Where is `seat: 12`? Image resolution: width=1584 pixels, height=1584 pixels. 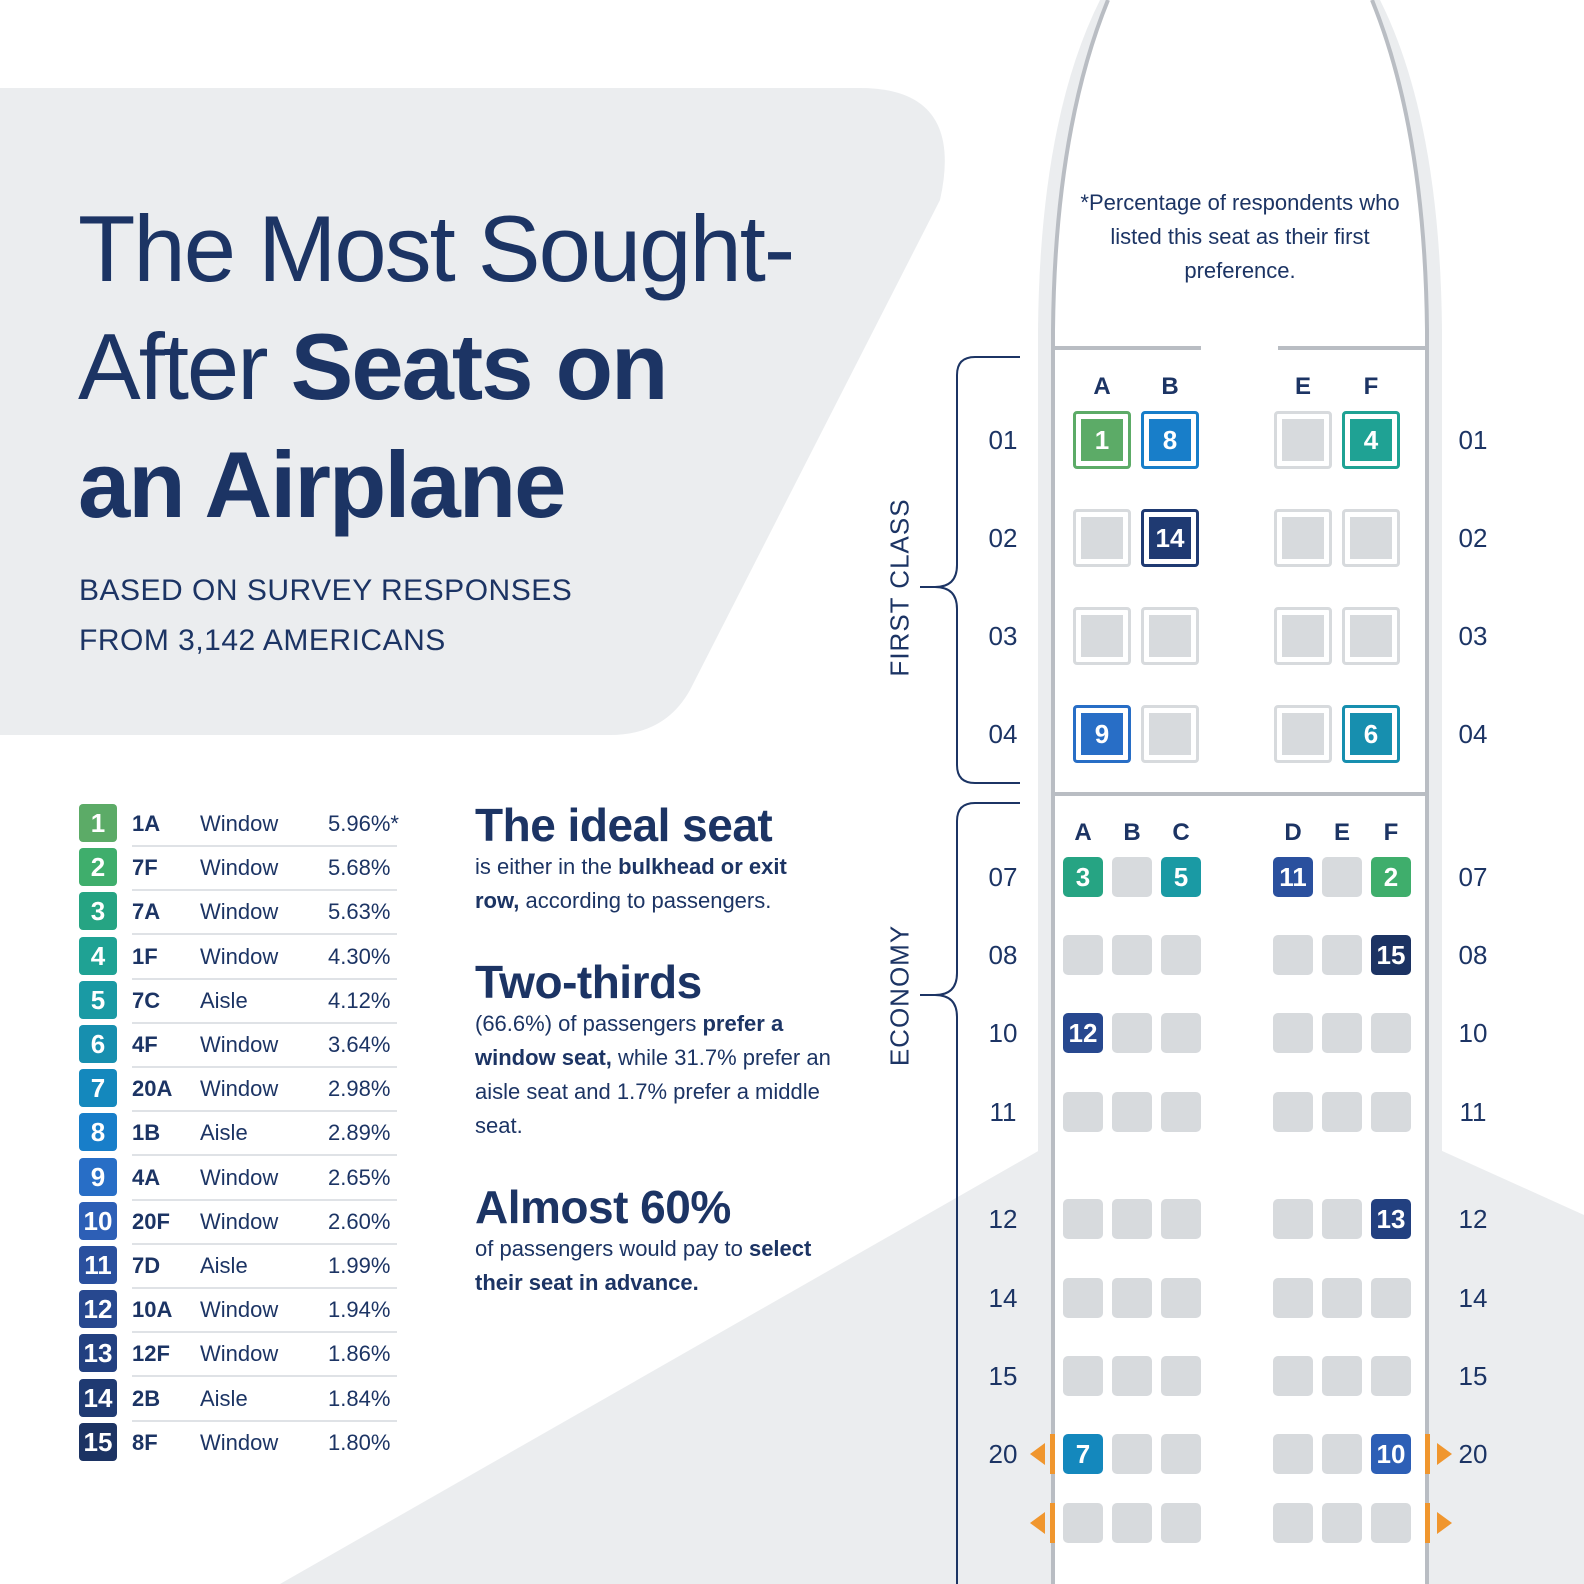 seat: 12 is located at coordinates (1083, 1033).